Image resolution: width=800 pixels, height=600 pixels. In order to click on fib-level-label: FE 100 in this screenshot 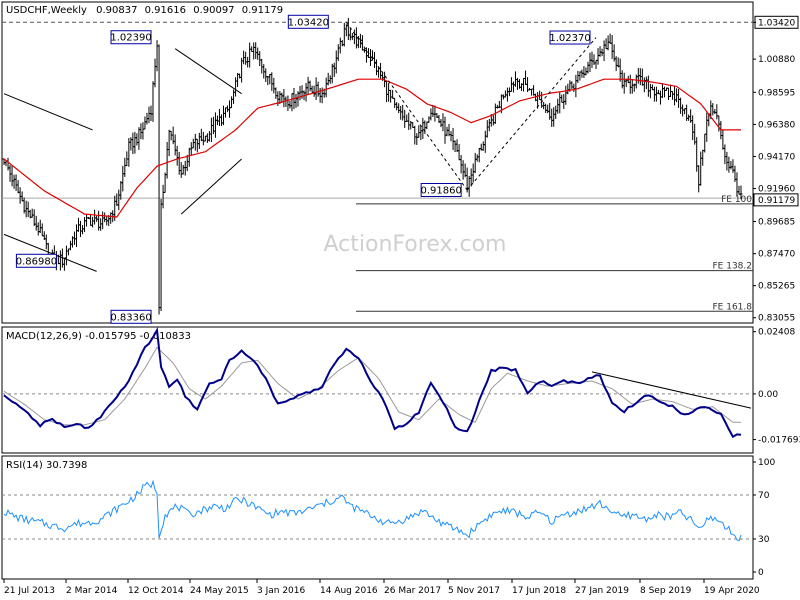, I will do `click(736, 200)`.